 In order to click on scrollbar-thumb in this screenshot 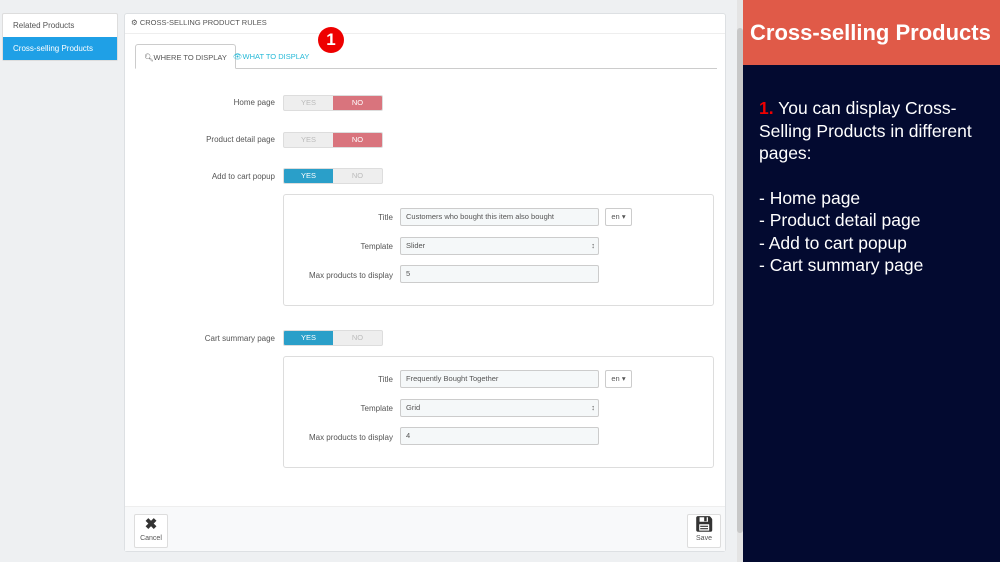, I will do `click(740, 280)`.